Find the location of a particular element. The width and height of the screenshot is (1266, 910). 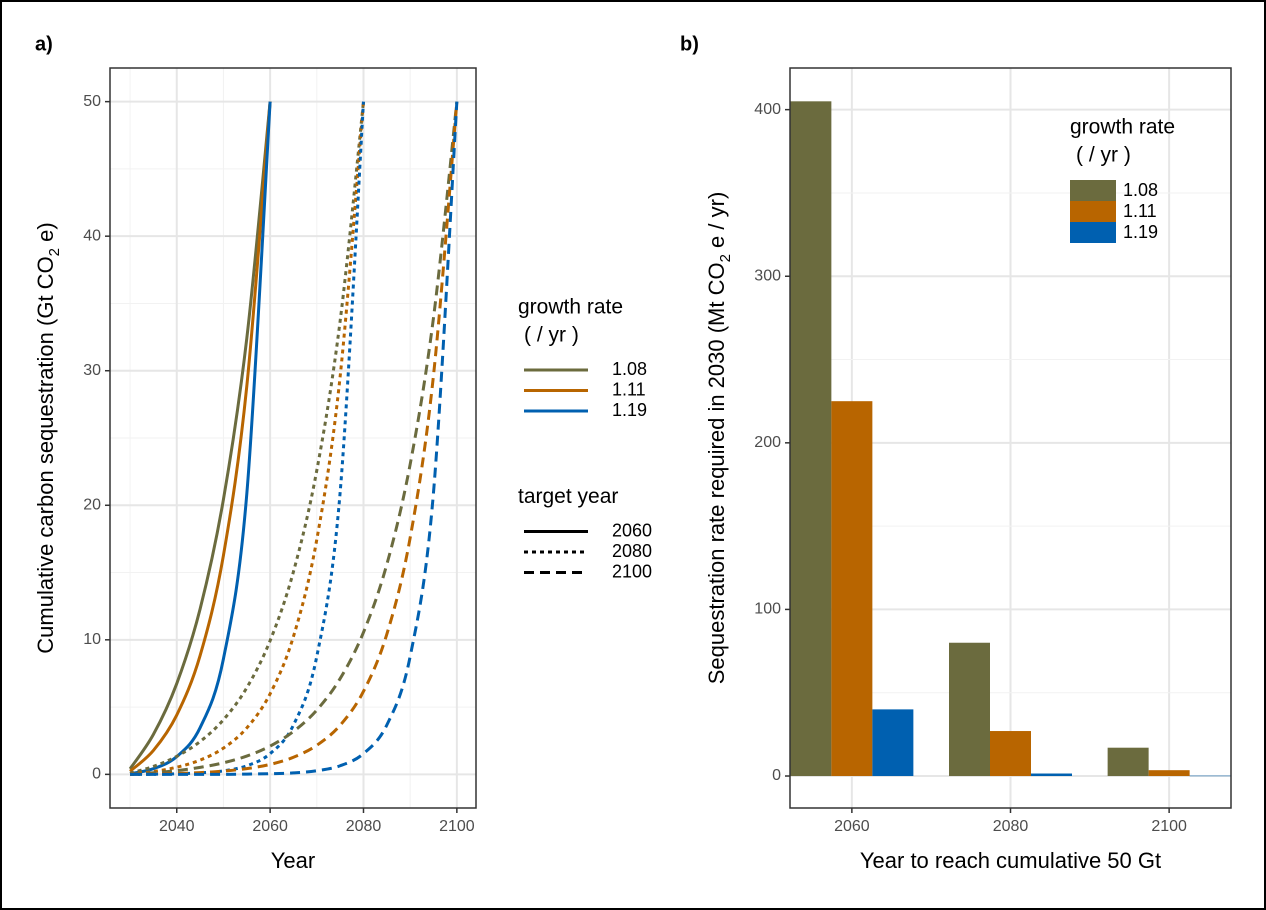

y-tick-label: 100 is located at coordinates (767, 609).